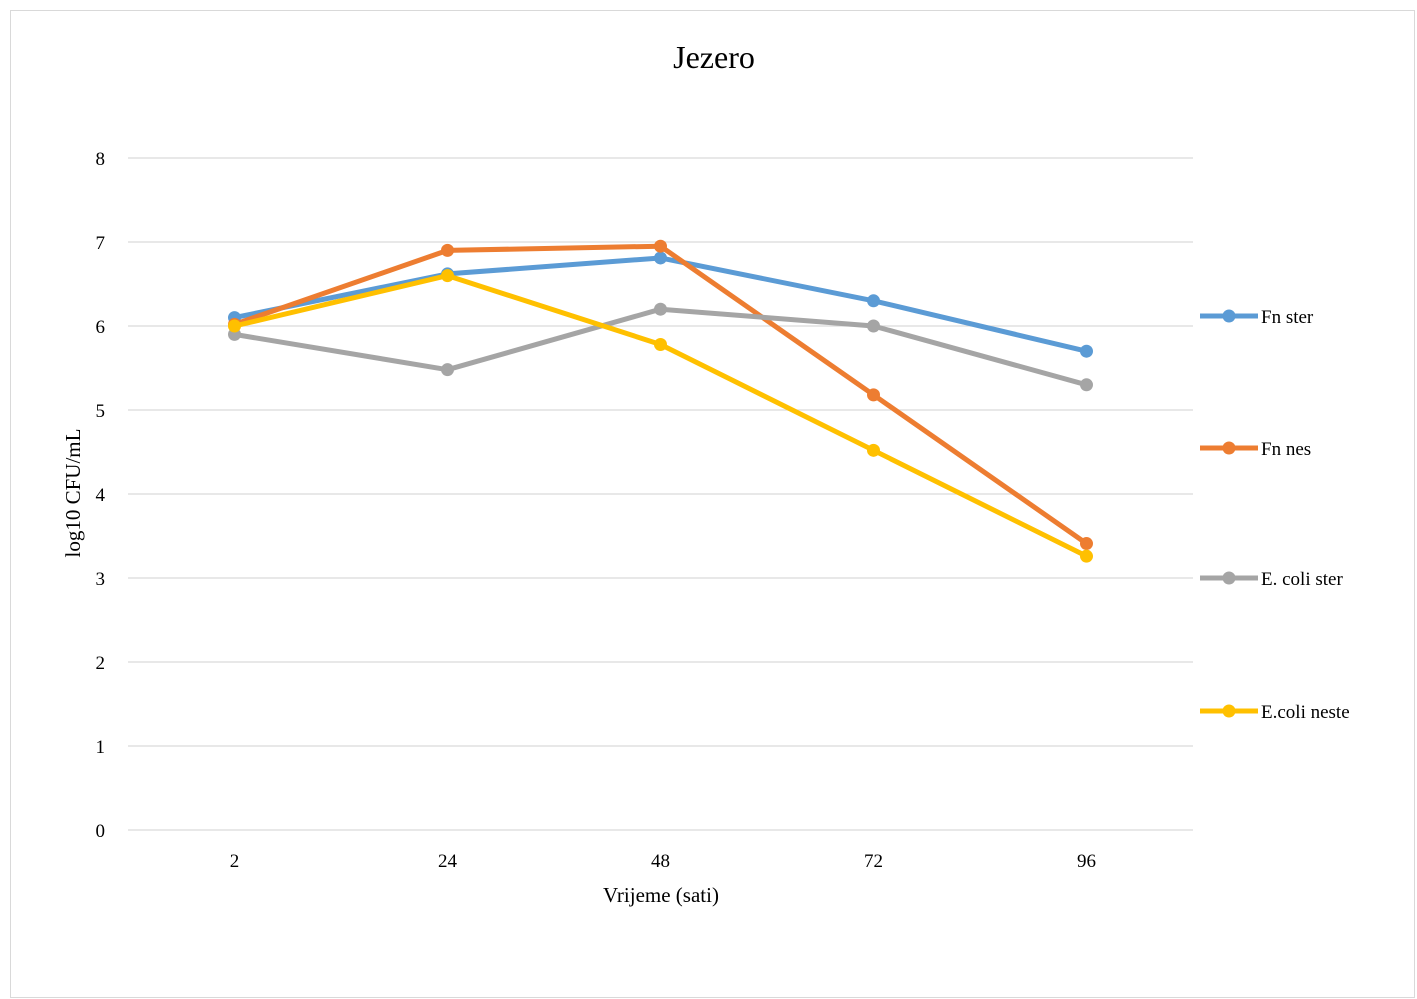  I want to click on legend-item-3: E.coli neste, so click(1275, 712).